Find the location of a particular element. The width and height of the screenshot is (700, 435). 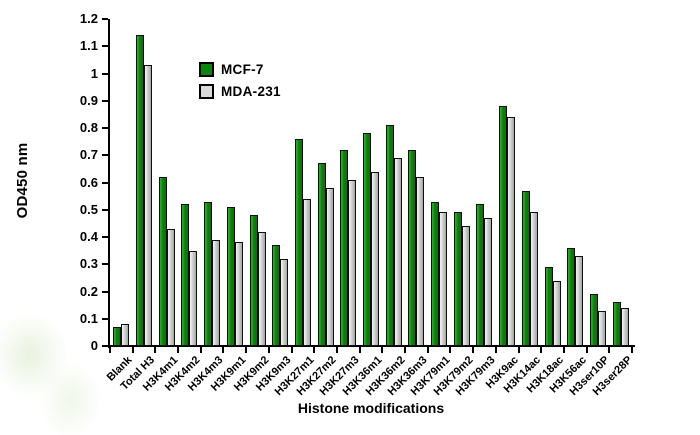

bar-mcf-7-h3ser10p is located at coordinates (593, 320).